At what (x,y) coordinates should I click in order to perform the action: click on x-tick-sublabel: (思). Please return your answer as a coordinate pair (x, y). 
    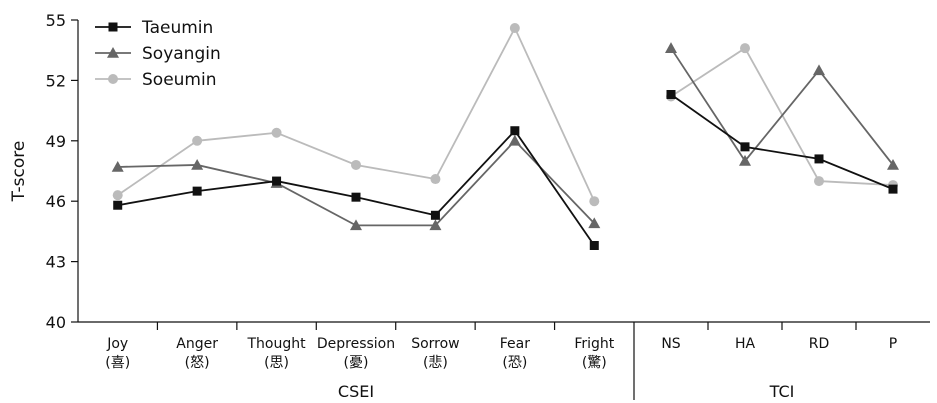
    Looking at the image, I should click on (276, 363).